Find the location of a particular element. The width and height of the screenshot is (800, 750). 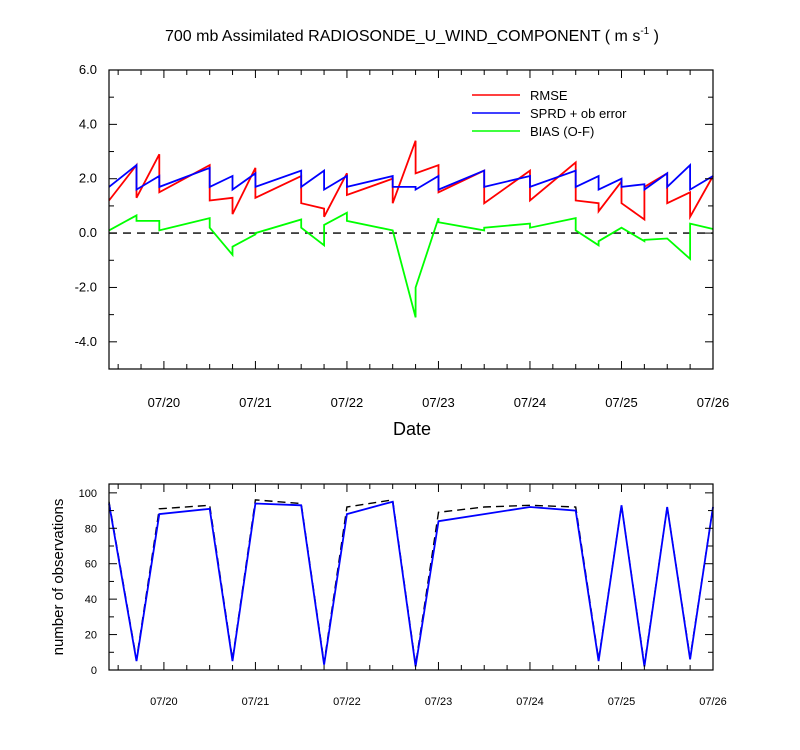

bottom-y-tick-label: 40 is located at coordinates (91, 600).